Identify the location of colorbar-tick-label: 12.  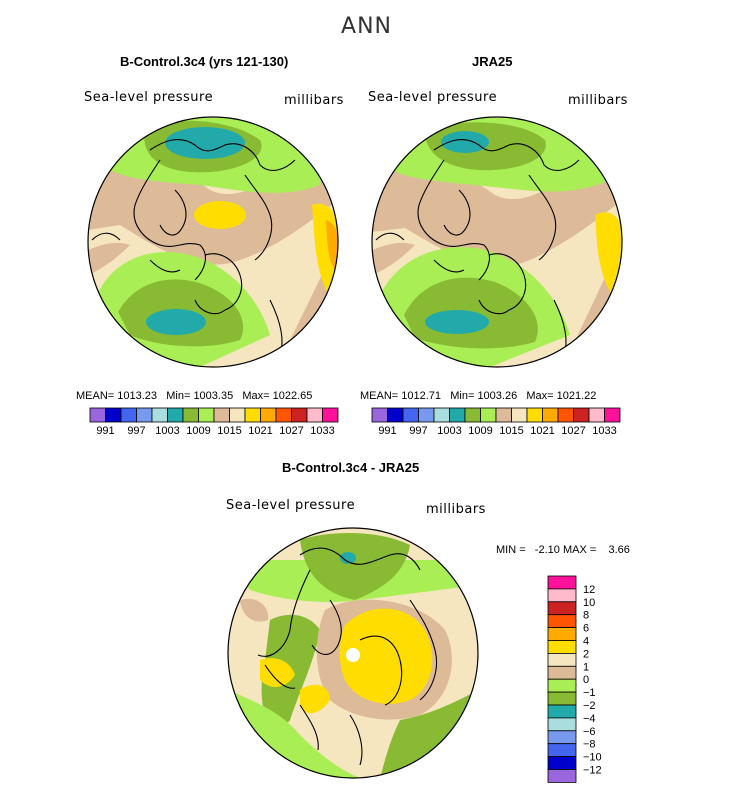
(589, 590).